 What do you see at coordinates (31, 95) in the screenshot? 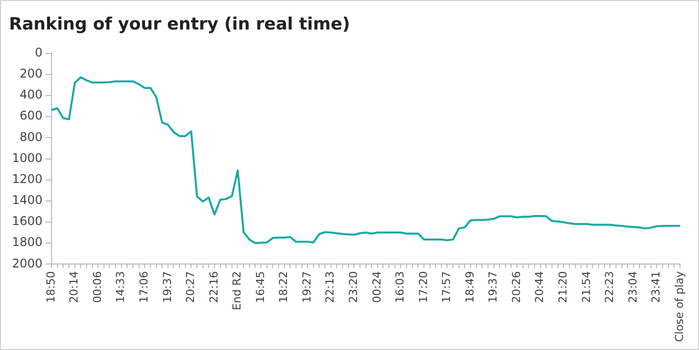
I see `y-tick-label: 400` at bounding box center [31, 95].